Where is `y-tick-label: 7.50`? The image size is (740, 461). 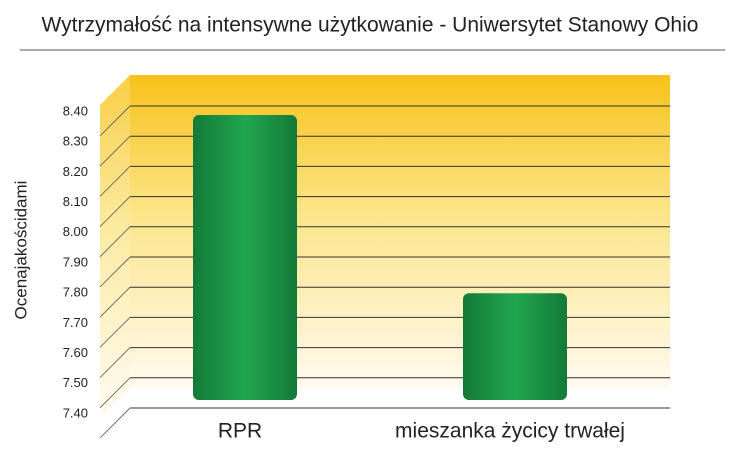 y-tick-label: 7.50 is located at coordinates (75, 382).